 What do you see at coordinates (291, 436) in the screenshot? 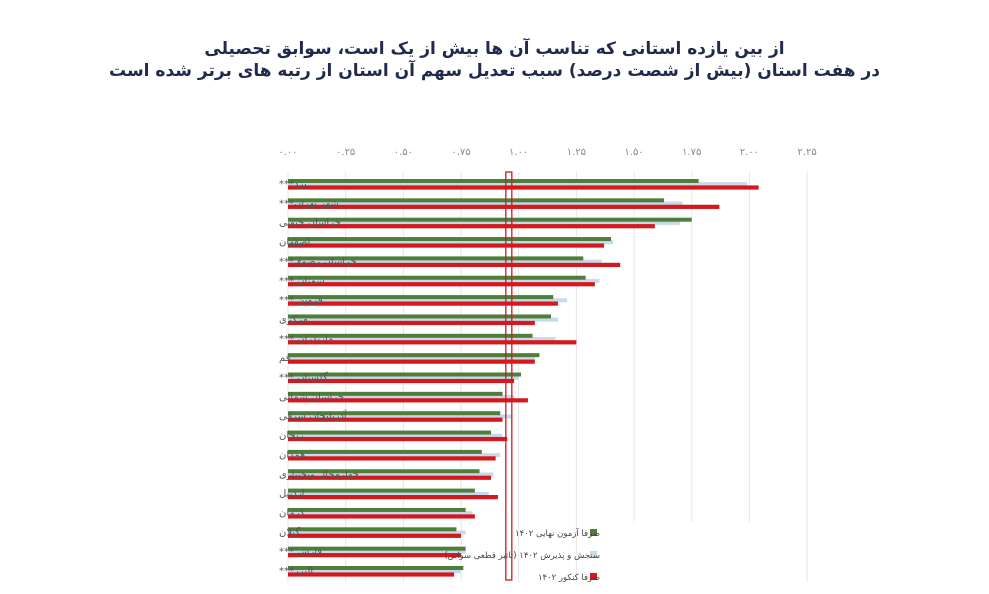
I see `category-label: زنجان` at bounding box center [291, 436].